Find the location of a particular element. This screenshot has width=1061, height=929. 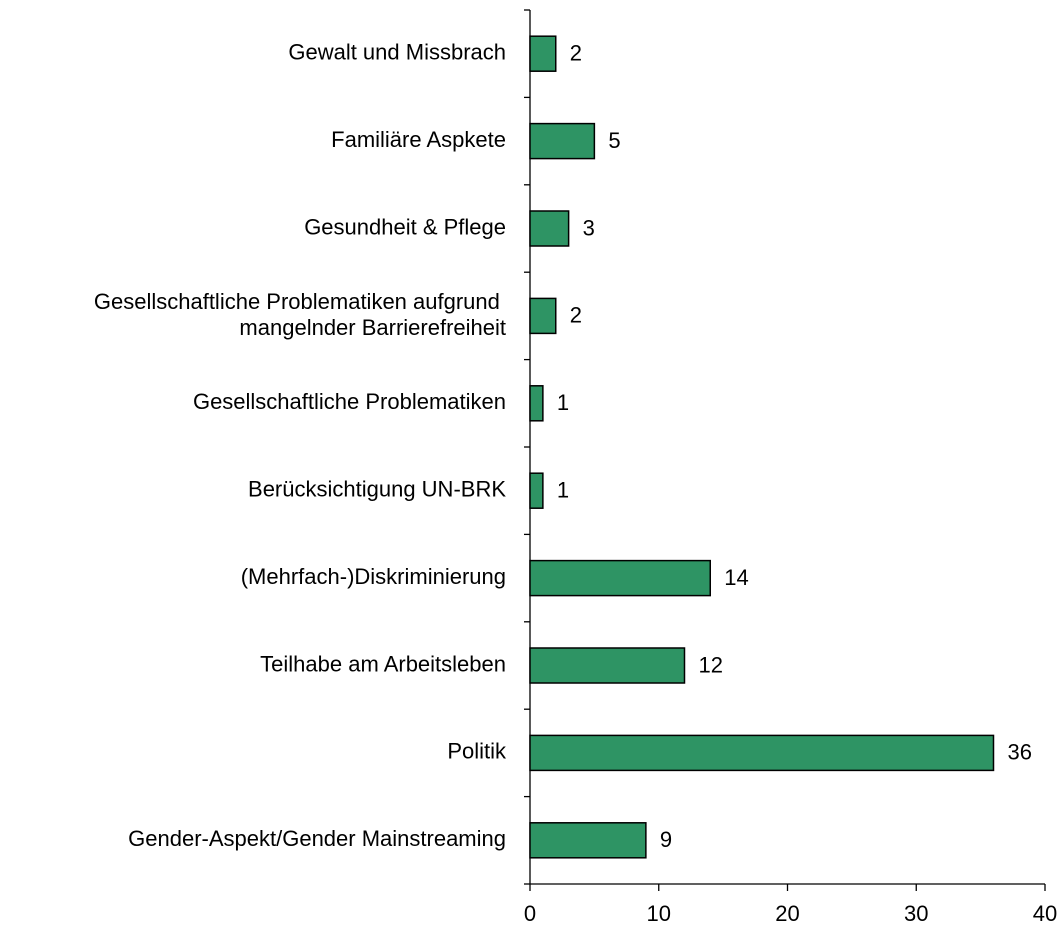

y-tick-label: Teilhabe am Arbeitsleben is located at coordinates (383, 663).